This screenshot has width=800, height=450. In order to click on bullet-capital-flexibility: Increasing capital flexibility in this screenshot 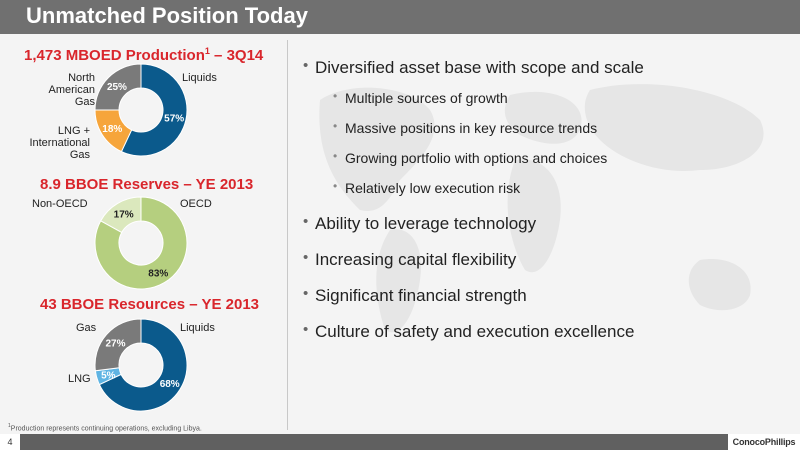, I will do `click(543, 259)`.